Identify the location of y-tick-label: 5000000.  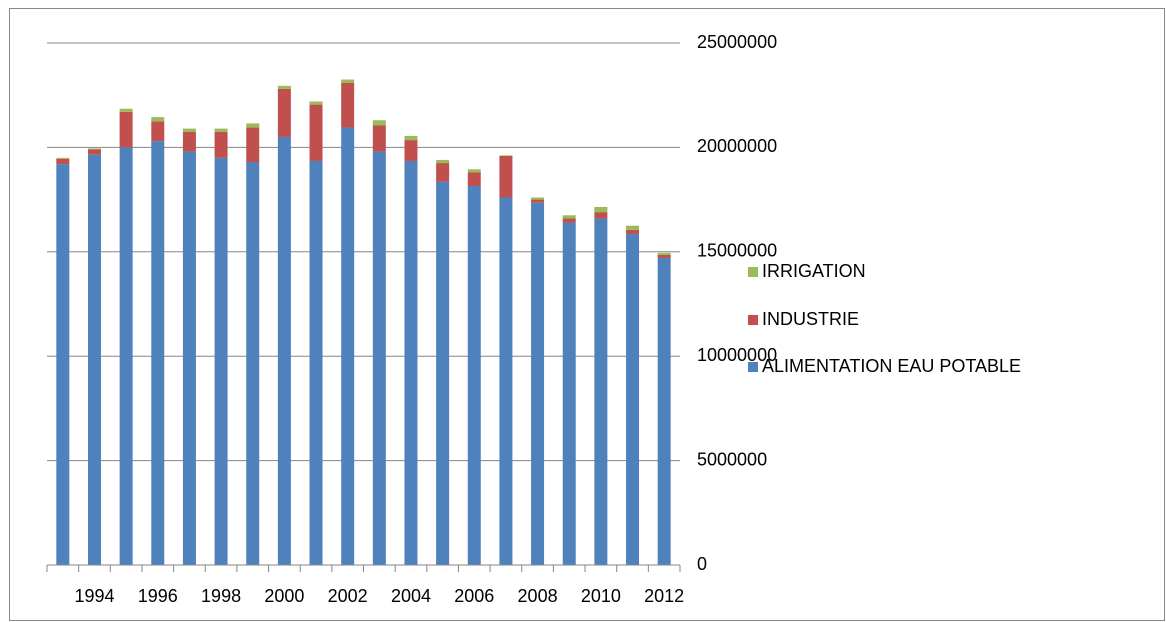
(732, 459).